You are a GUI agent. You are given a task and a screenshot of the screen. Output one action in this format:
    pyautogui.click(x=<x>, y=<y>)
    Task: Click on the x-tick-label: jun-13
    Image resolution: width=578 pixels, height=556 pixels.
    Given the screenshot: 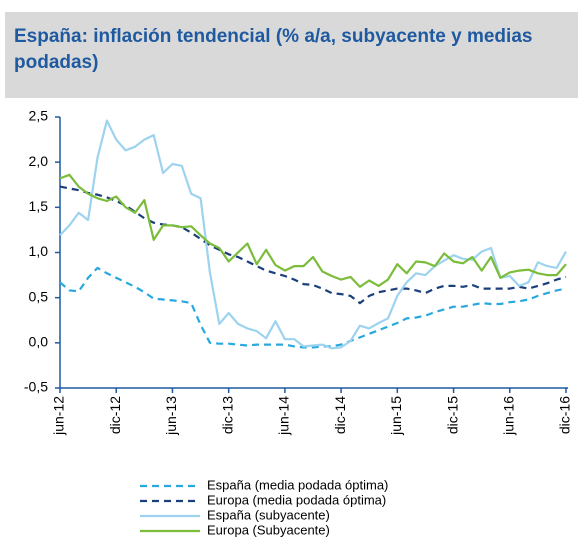 What is the action you would take?
    pyautogui.click(x=171, y=416)
    